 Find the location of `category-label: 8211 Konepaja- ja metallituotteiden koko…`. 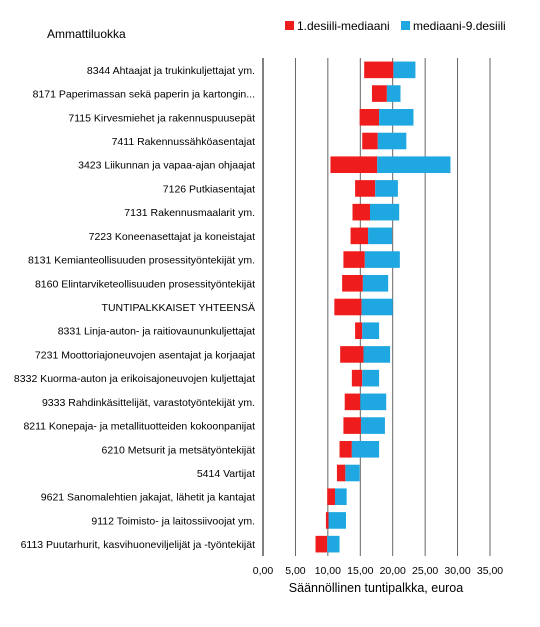

category-label: 8211 Konepaja- ja metallituotteiden koko… is located at coordinates (139, 427).